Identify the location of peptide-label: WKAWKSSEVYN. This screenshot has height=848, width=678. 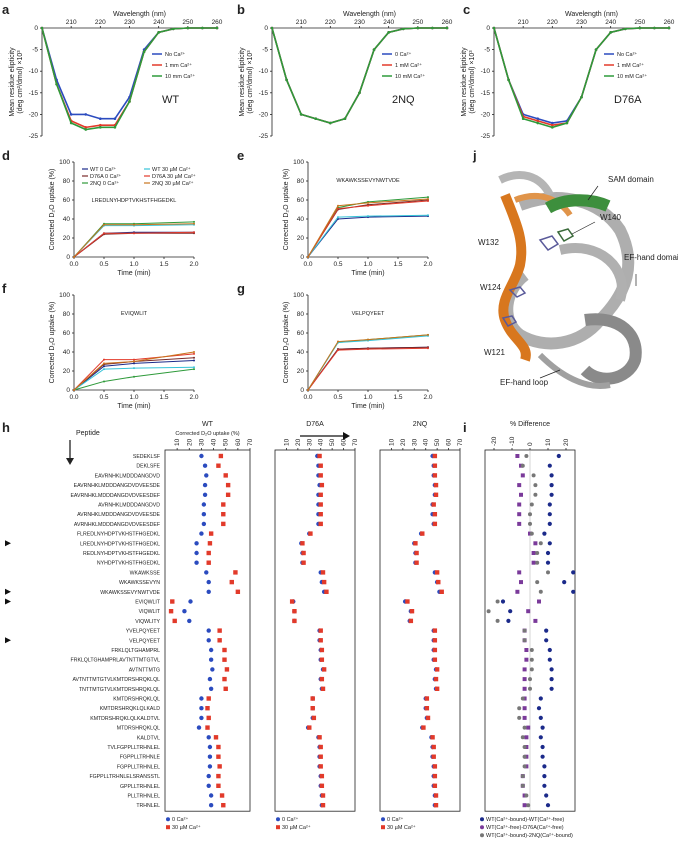
(139, 583).